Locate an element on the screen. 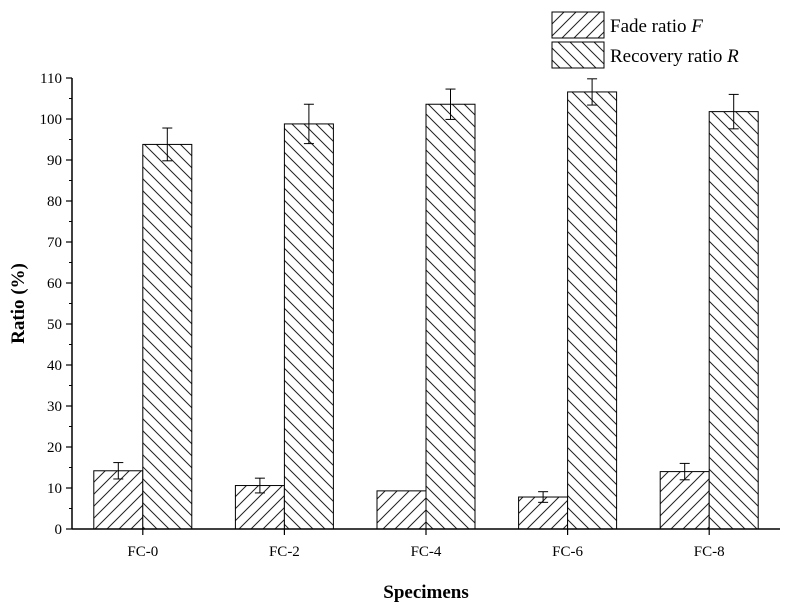  legend-label: Recovery ratio R is located at coordinates (674, 56).